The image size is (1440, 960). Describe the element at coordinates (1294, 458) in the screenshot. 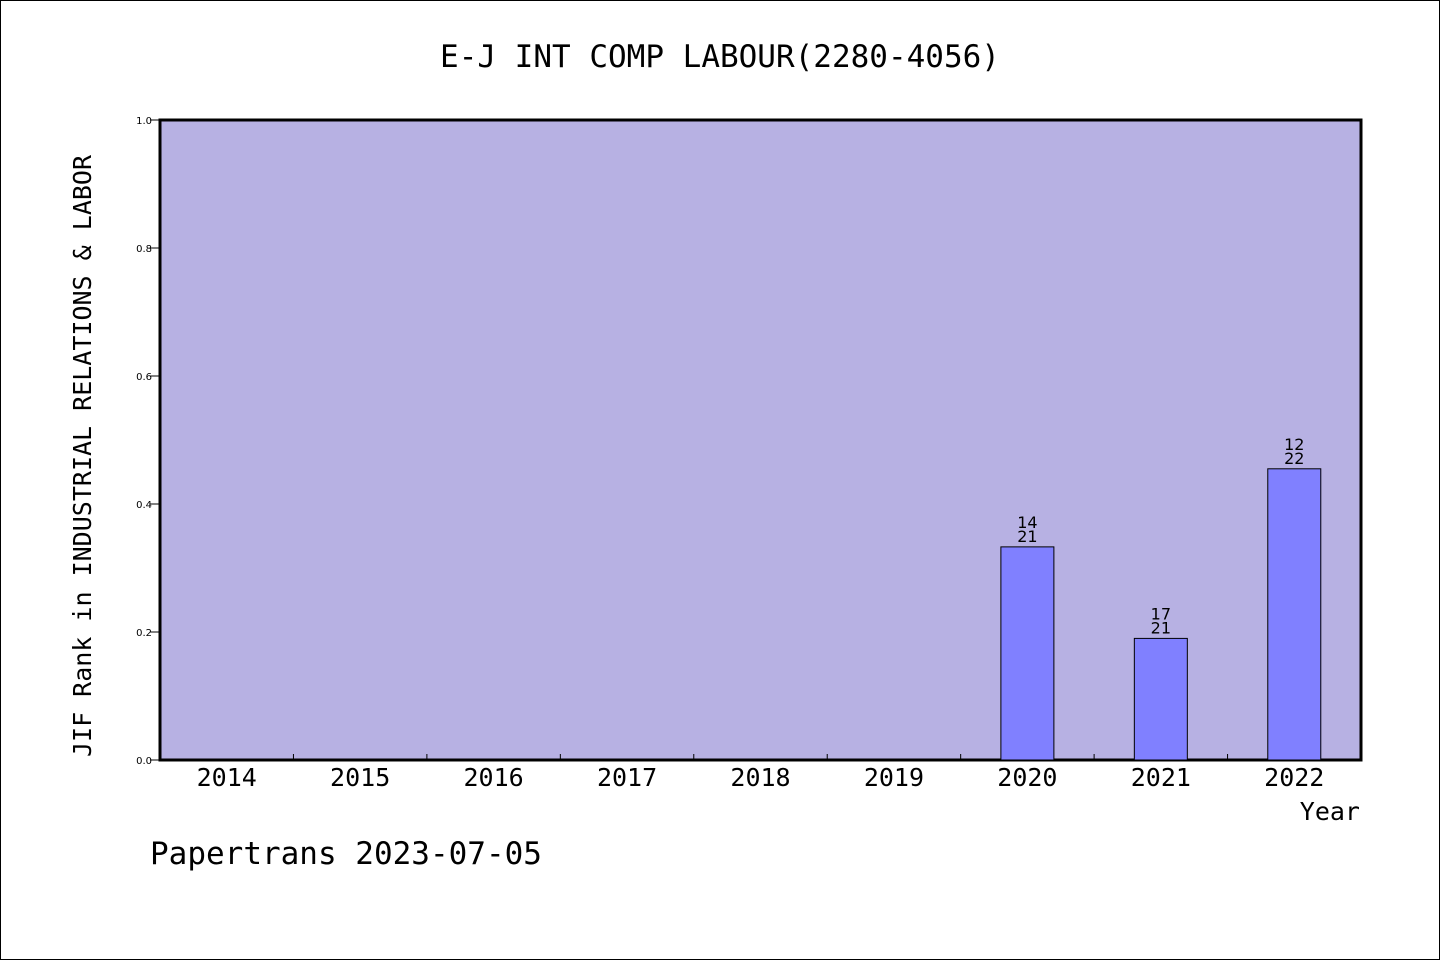

I see `bar-label-total: 22` at that location.